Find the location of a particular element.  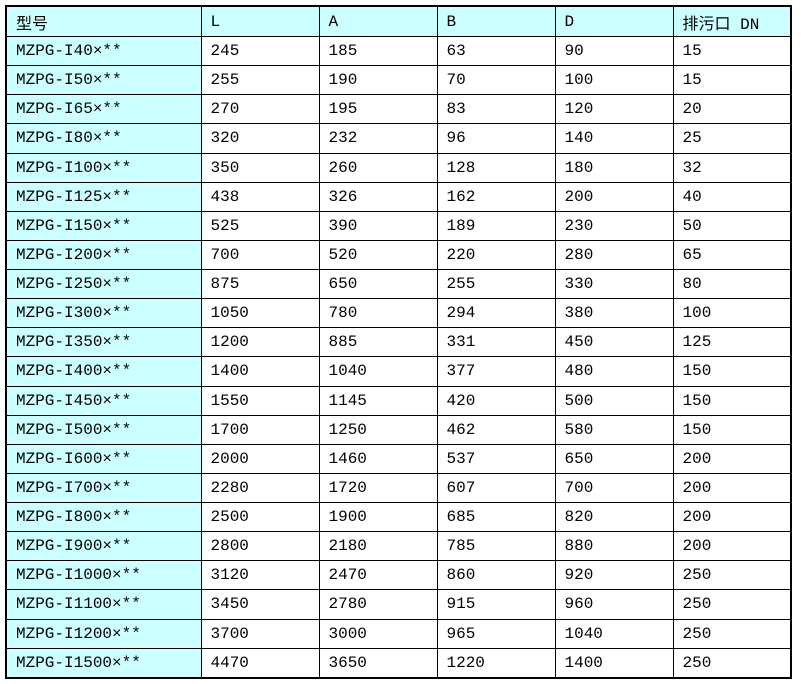

value-cell: 820 is located at coordinates (614, 517).